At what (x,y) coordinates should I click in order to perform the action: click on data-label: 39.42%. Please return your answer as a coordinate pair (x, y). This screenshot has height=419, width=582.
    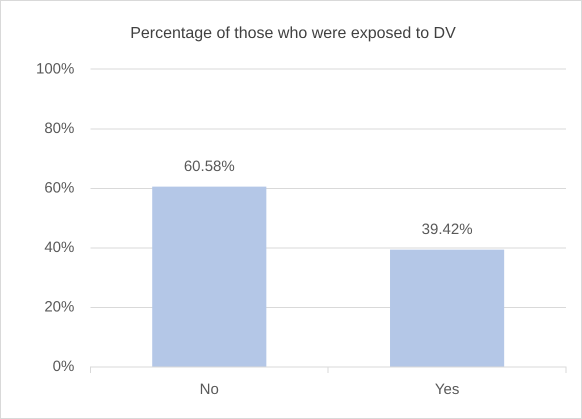
    Looking at the image, I should click on (447, 229).